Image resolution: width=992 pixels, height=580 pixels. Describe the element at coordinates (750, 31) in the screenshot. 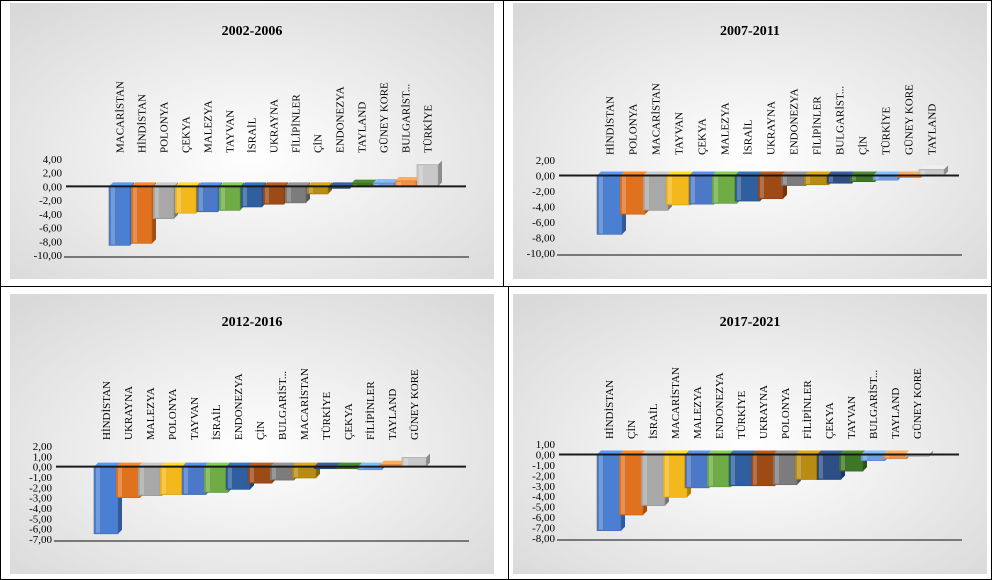

I see `chart-title: 2007-2011` at that location.